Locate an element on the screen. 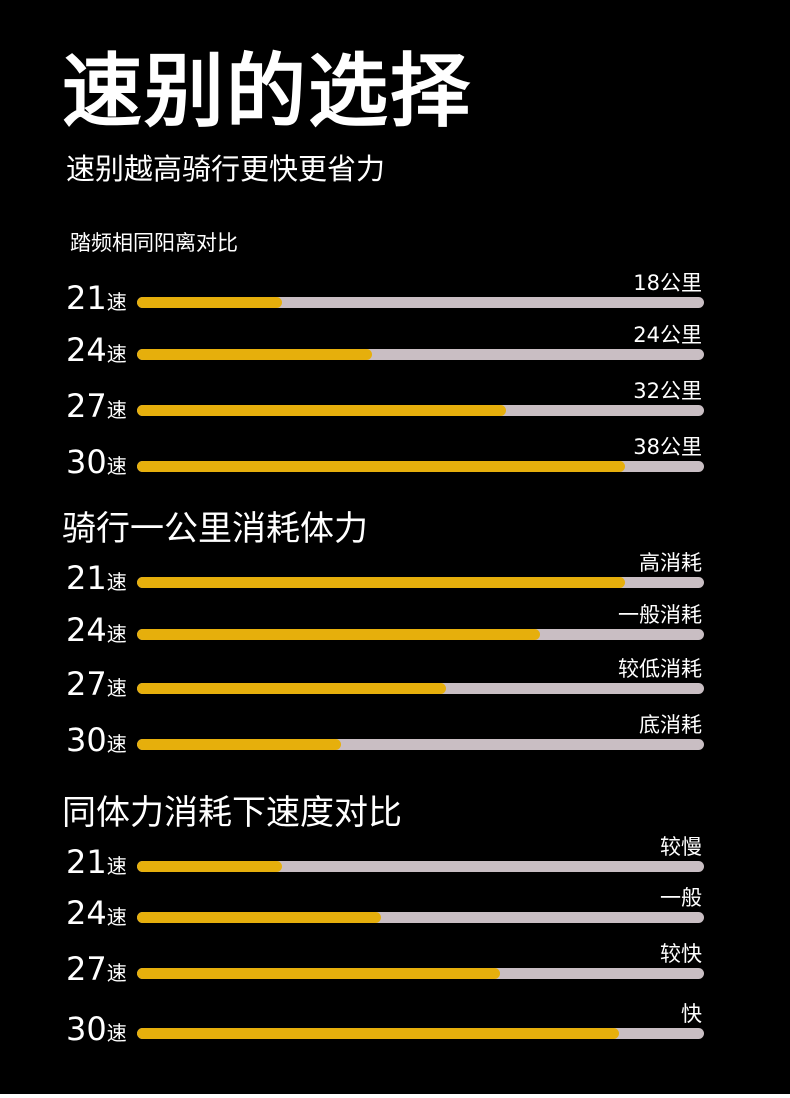  page-title: 速别的选择 is located at coordinates (267, 91).